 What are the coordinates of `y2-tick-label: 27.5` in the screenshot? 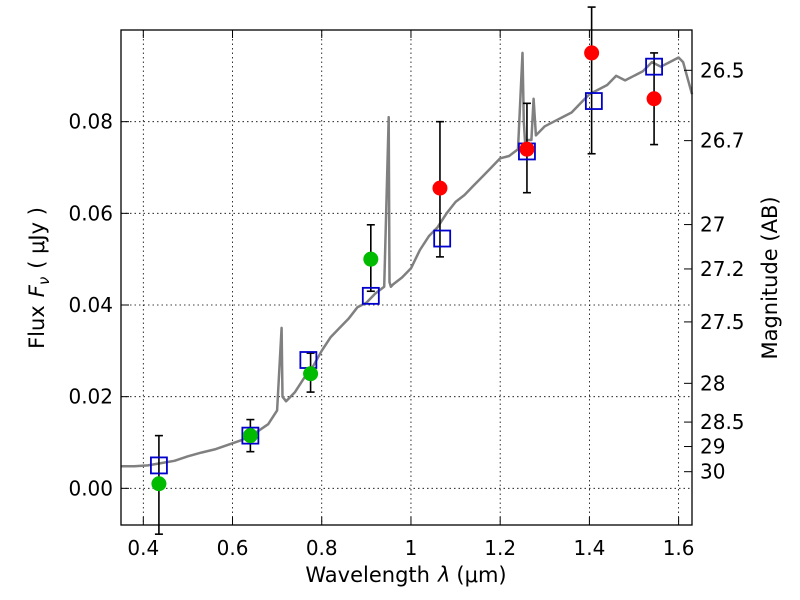 It's located at (722, 322).